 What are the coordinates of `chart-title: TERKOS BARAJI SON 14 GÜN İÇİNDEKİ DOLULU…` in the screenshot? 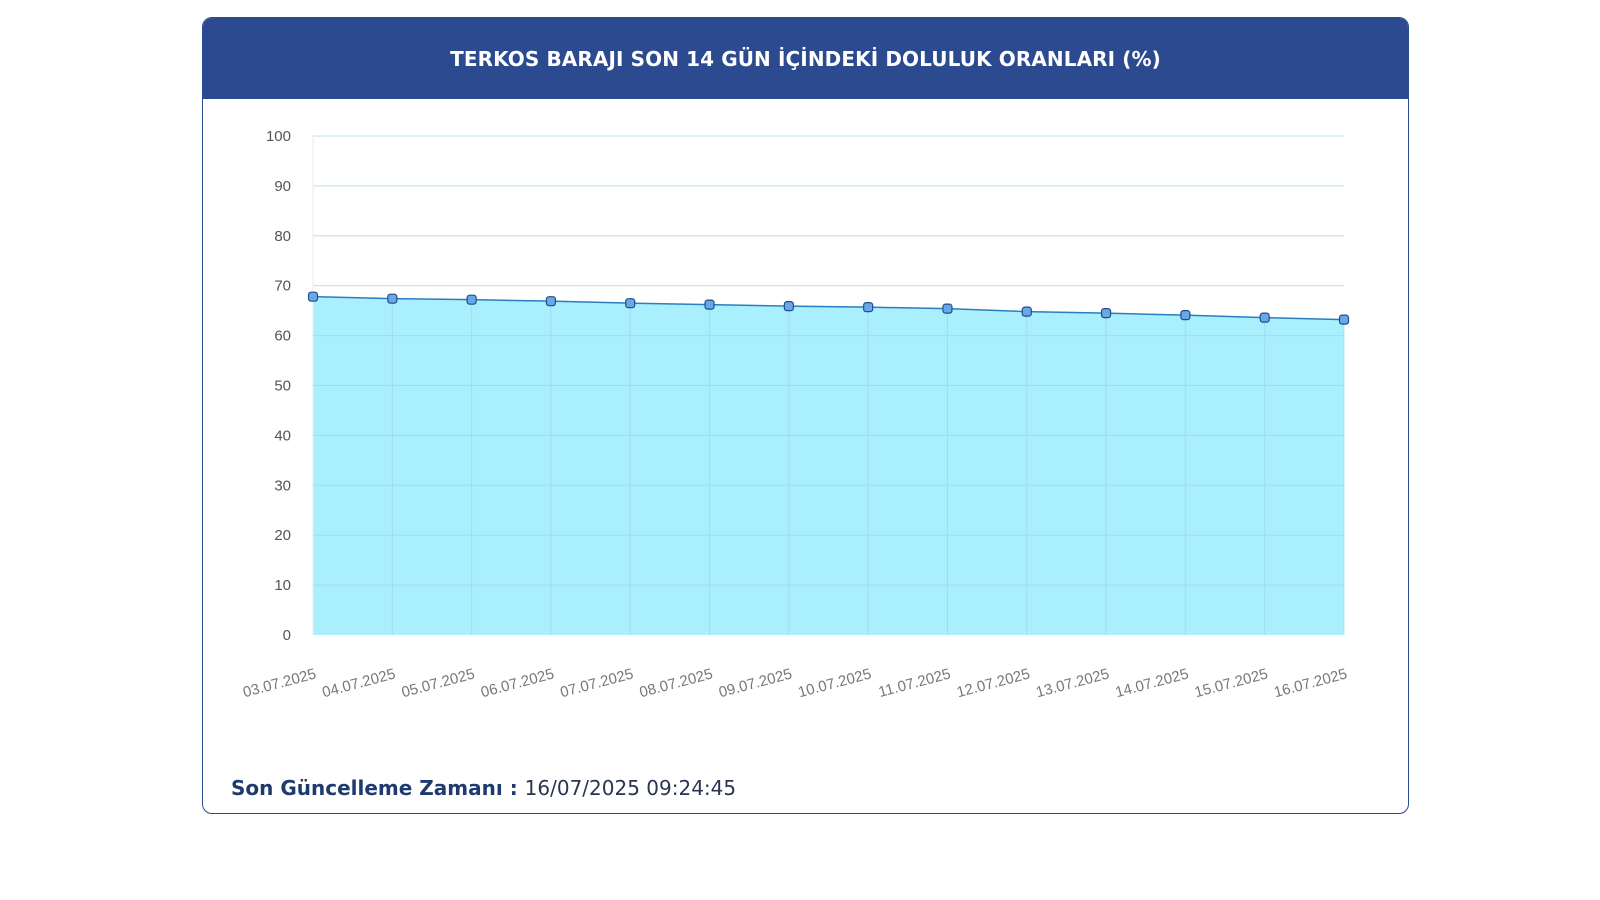 It's located at (805, 58).